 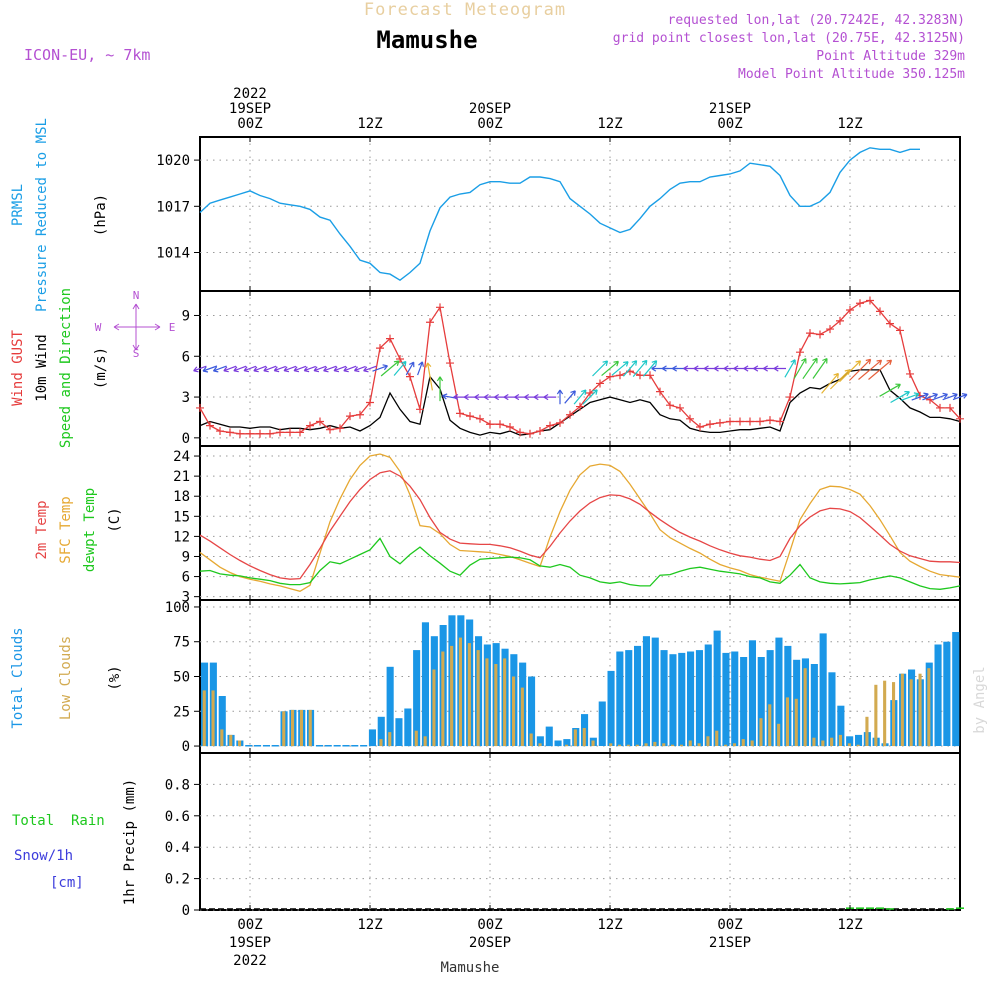 What do you see at coordinates (186, 578) in the screenshot?
I see `temp-tick-label: 6` at bounding box center [186, 578].